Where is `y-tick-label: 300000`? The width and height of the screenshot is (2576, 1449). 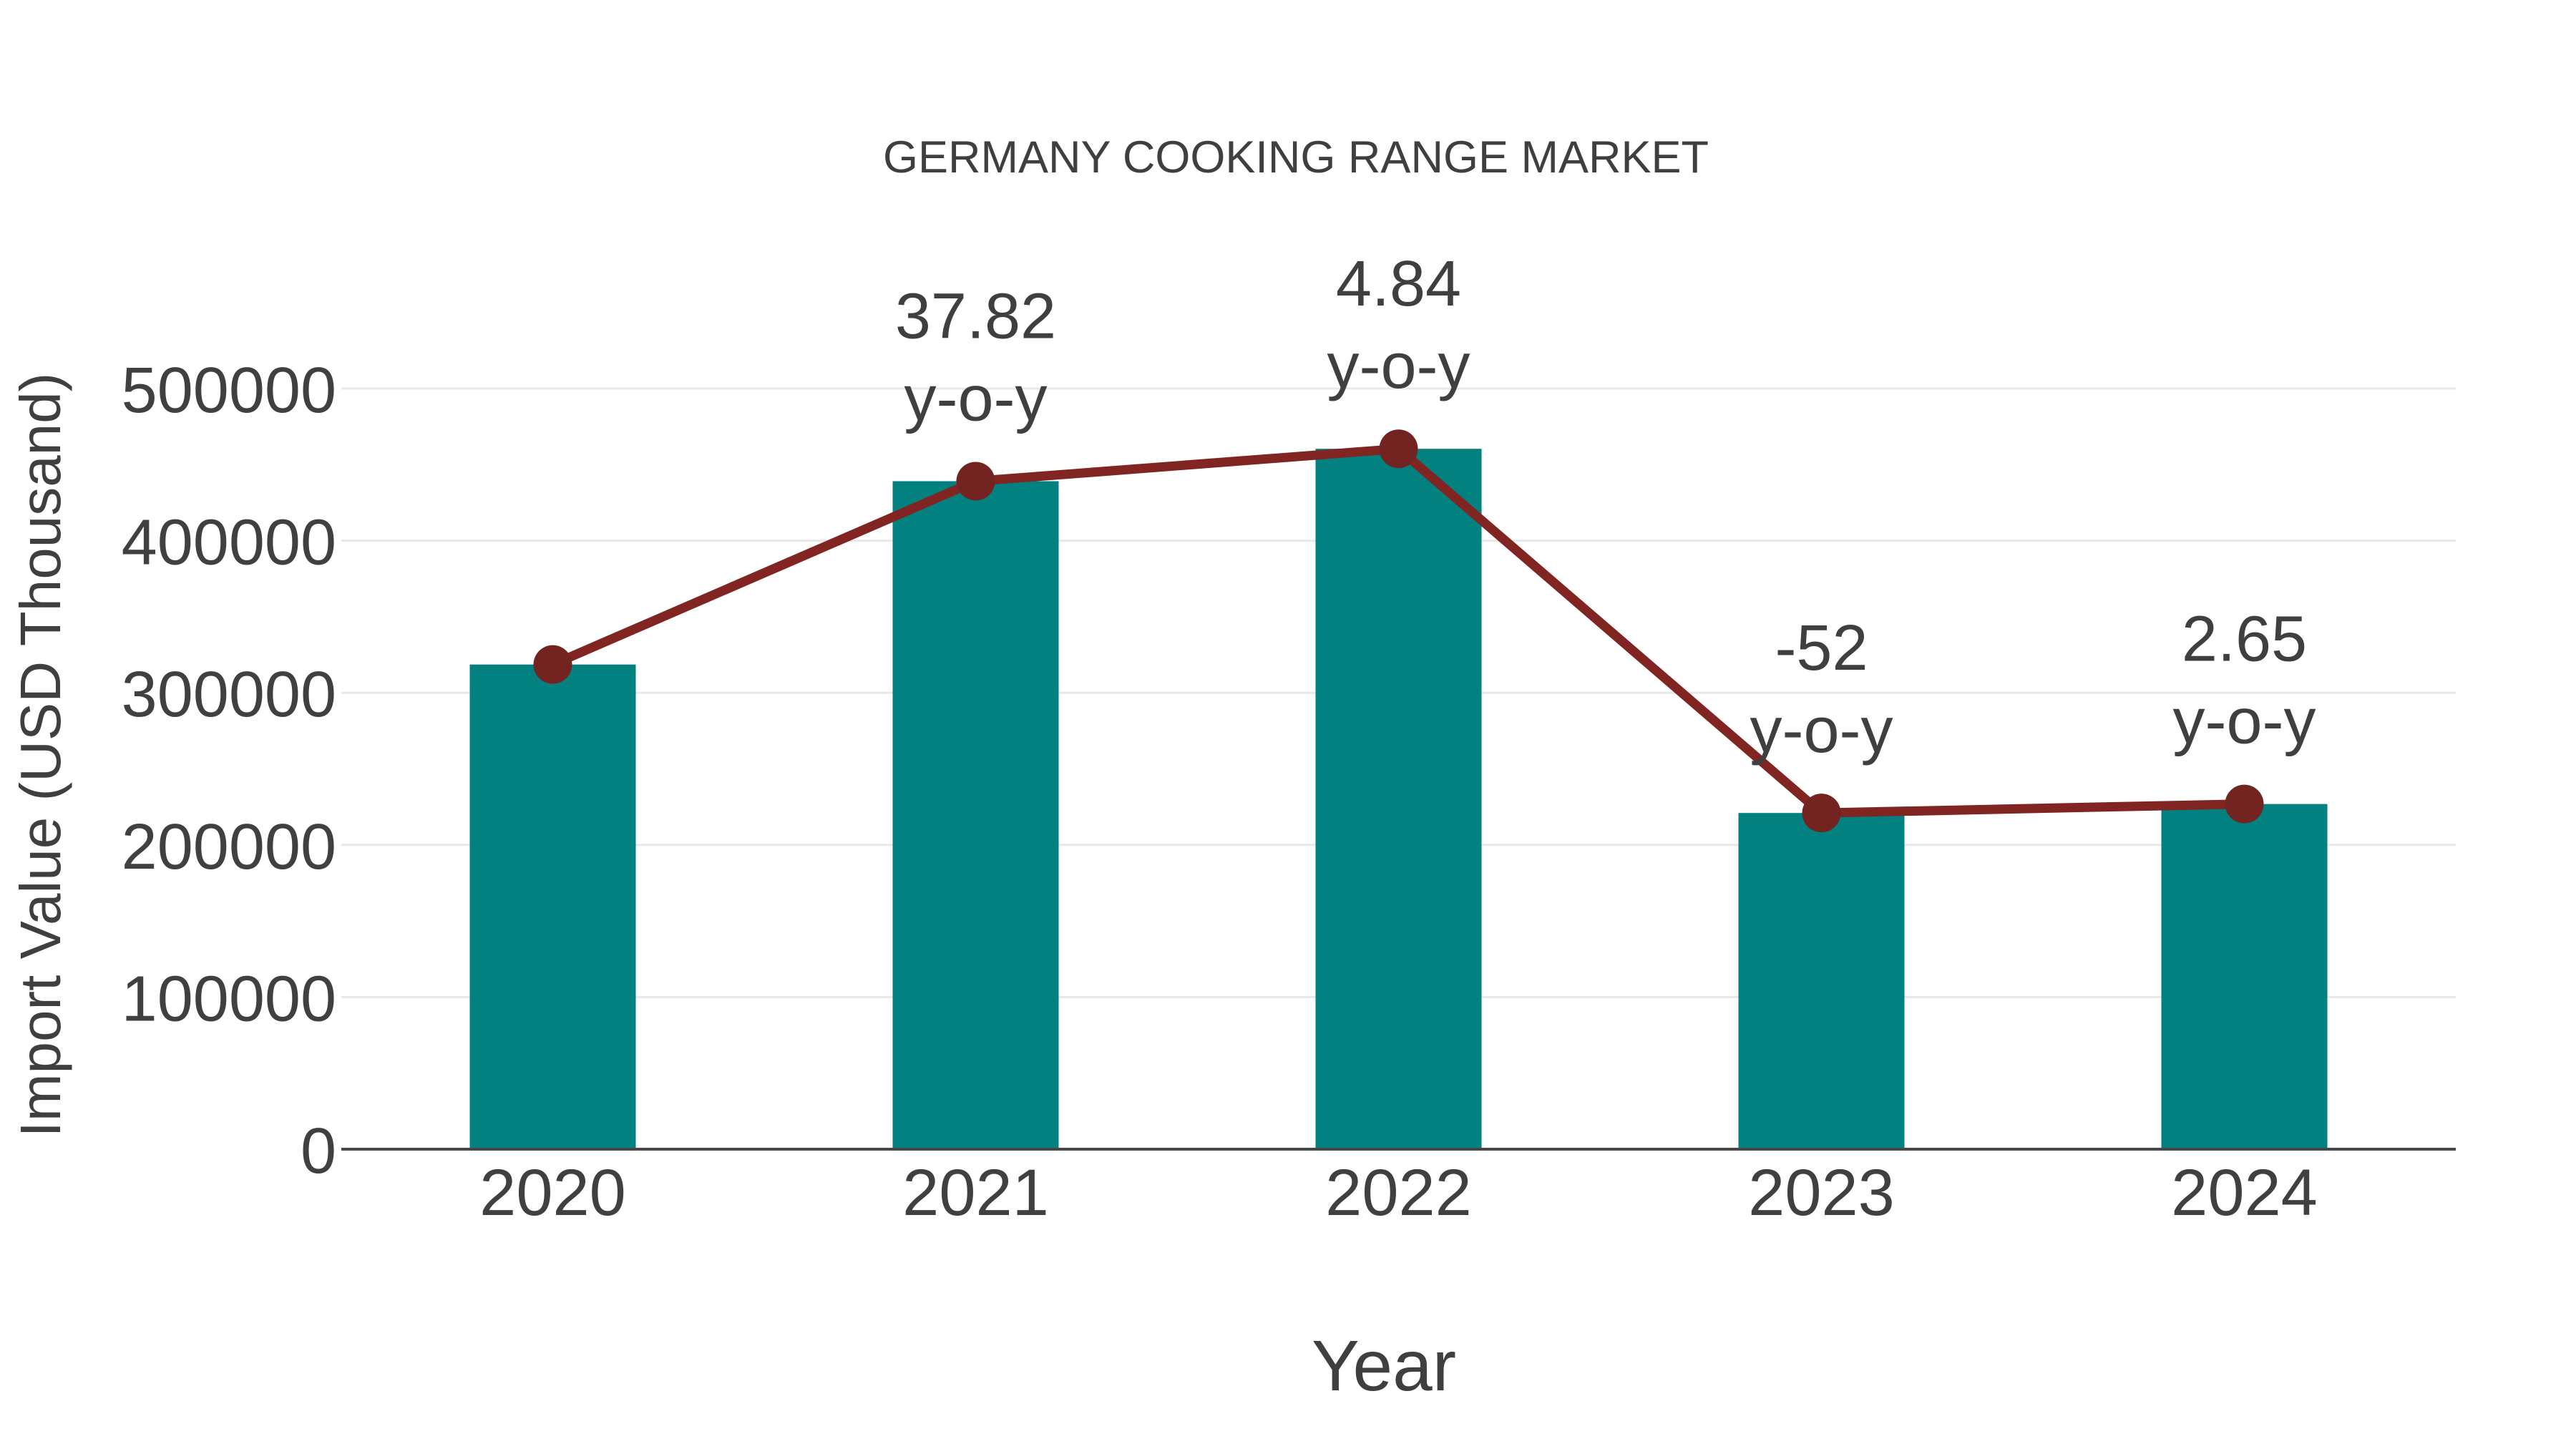
y-tick-label: 300000 is located at coordinates (229, 695).